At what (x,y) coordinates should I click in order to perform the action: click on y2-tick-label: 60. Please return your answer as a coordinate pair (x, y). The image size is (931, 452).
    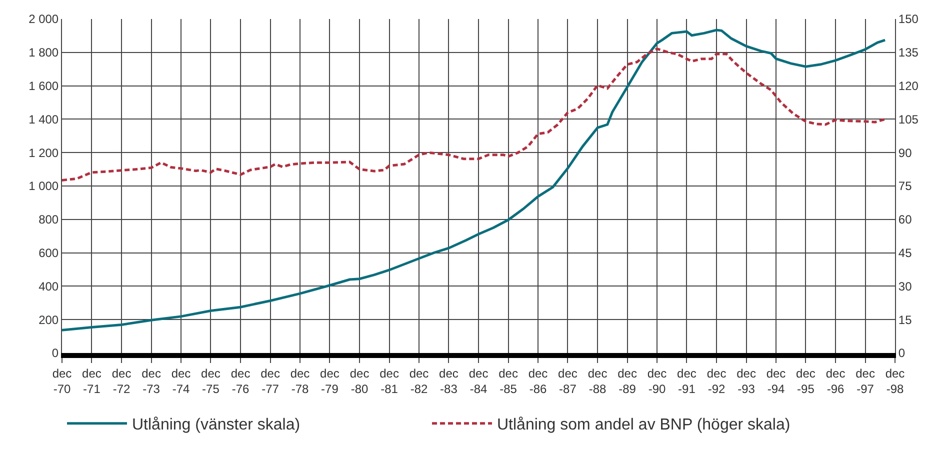
    Looking at the image, I should click on (905, 219).